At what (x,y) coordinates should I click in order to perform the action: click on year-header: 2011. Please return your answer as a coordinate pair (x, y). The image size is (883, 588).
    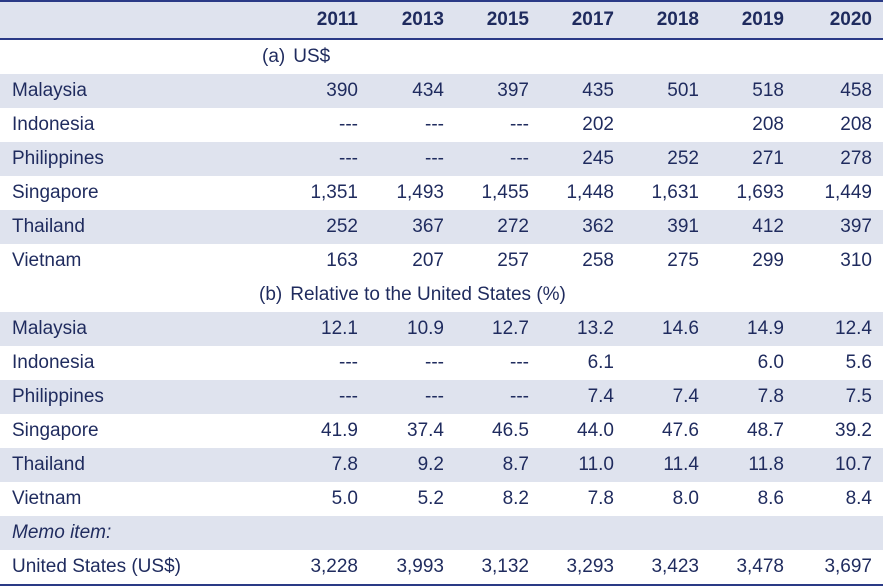
    Looking at the image, I should click on (337, 19).